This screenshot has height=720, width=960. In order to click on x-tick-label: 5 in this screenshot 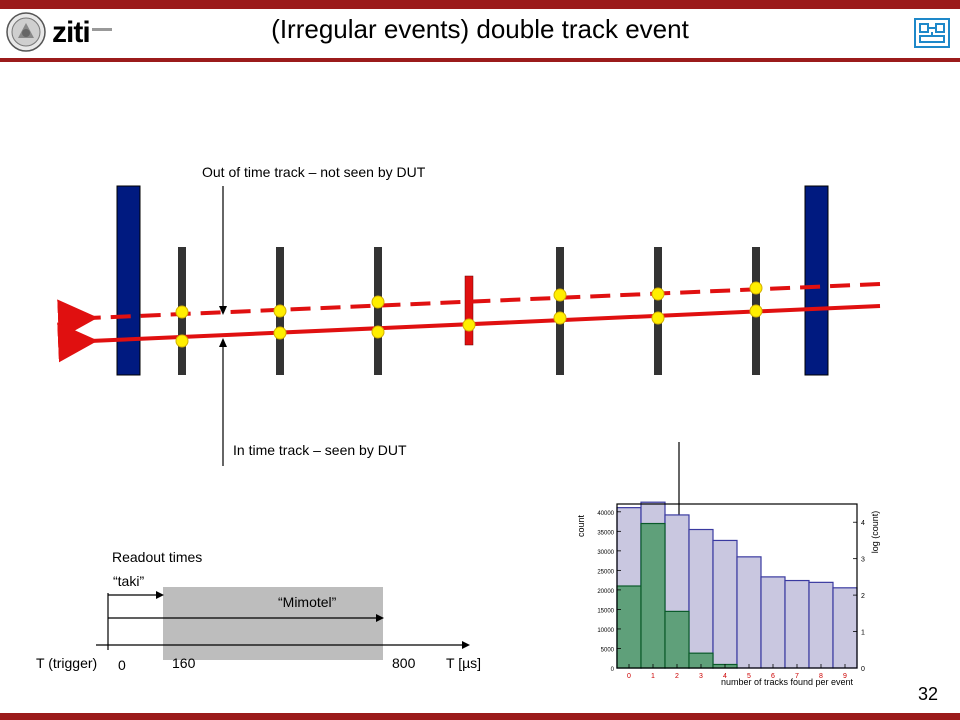, I will do `click(749, 676)`.